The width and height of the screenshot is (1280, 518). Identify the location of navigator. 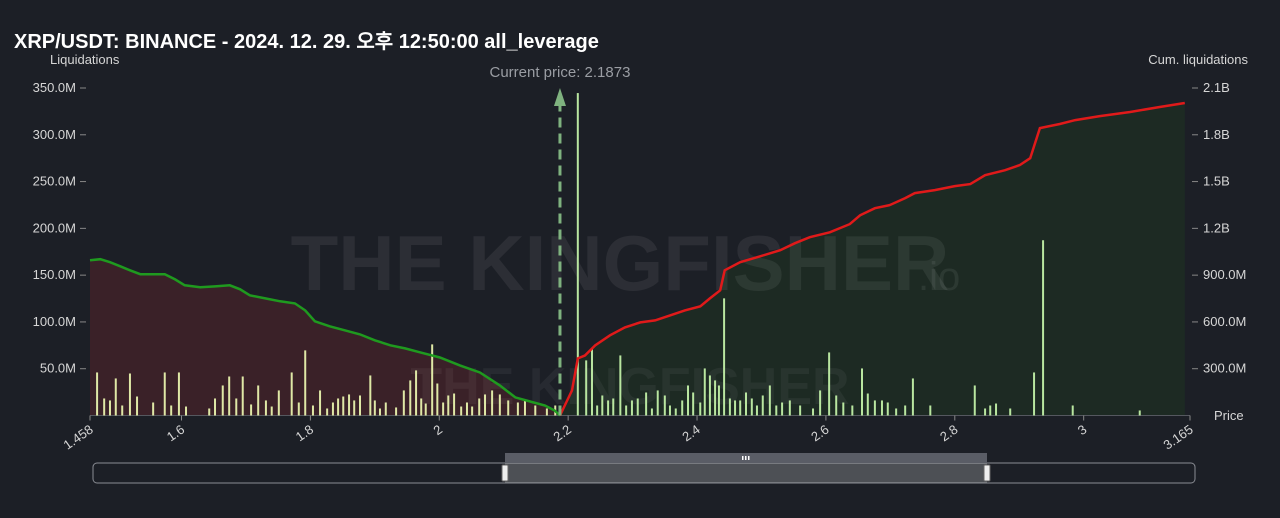
(644, 468).